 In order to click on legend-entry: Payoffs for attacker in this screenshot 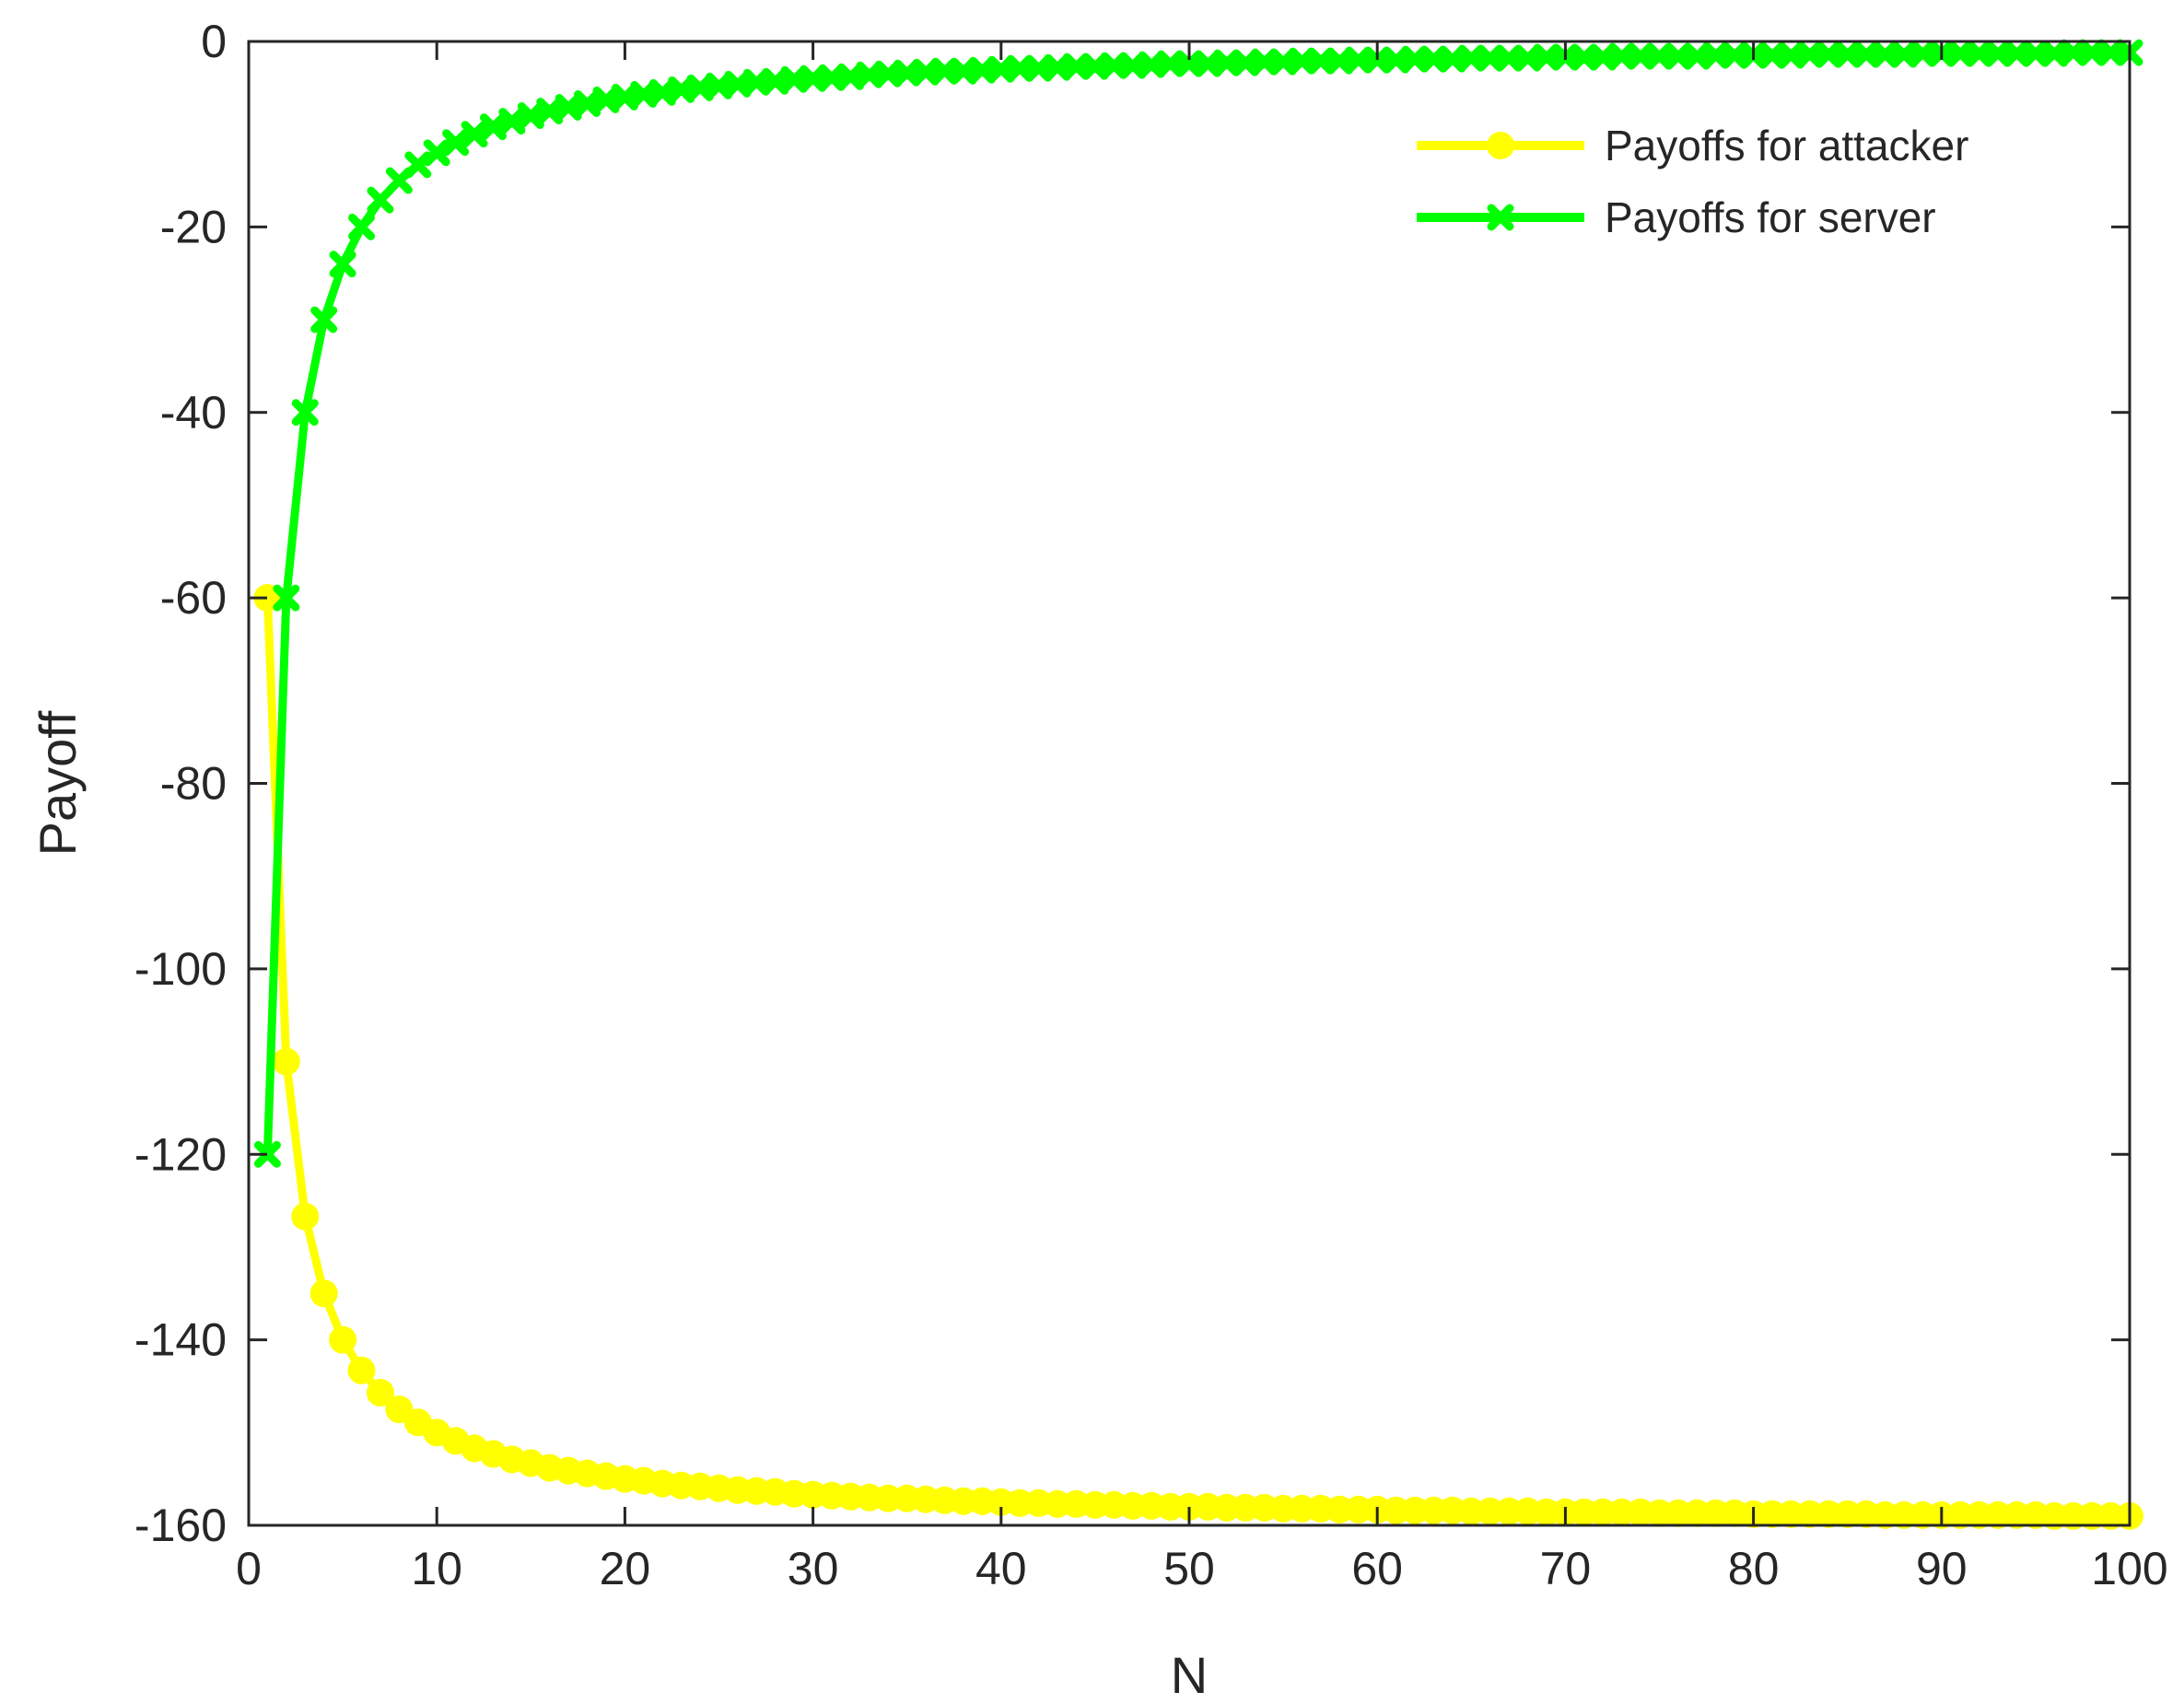, I will do `click(1692, 145)`.